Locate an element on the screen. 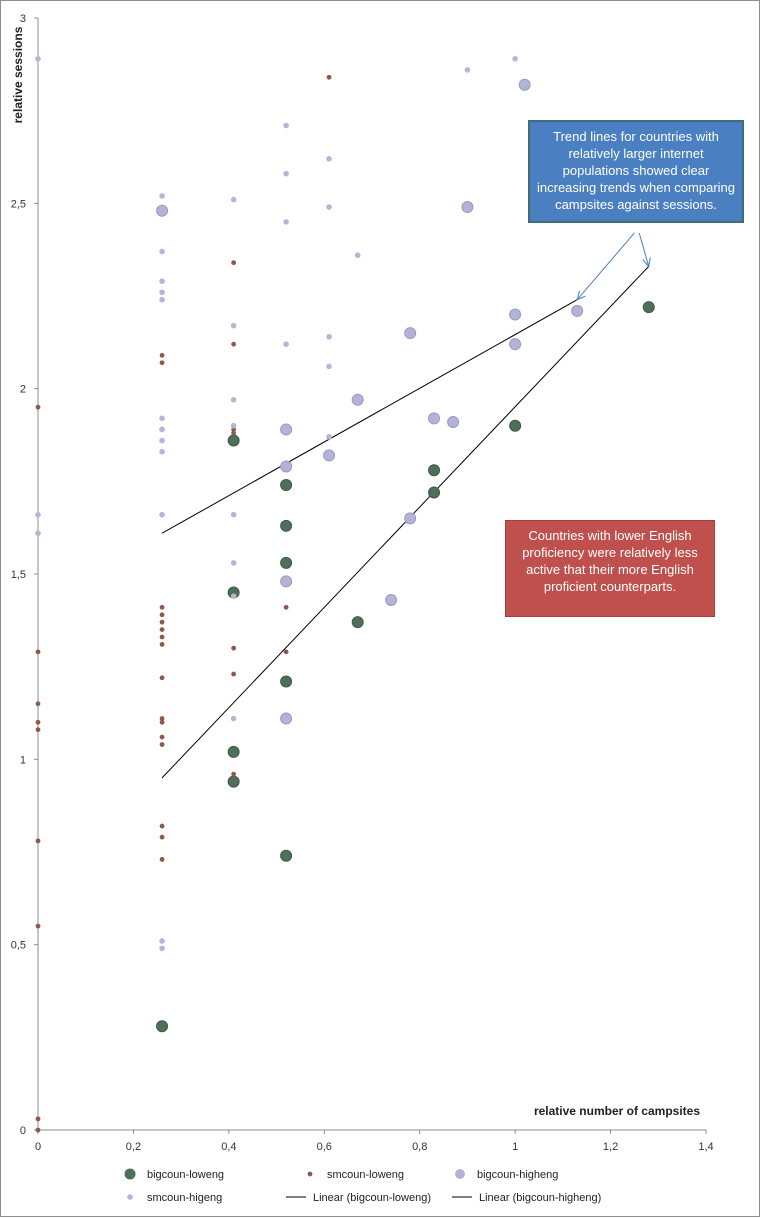 Image resolution: width=761 pixels, height=1218 pixels. legend-label: bigcoun-higheng is located at coordinates (517, 1175).